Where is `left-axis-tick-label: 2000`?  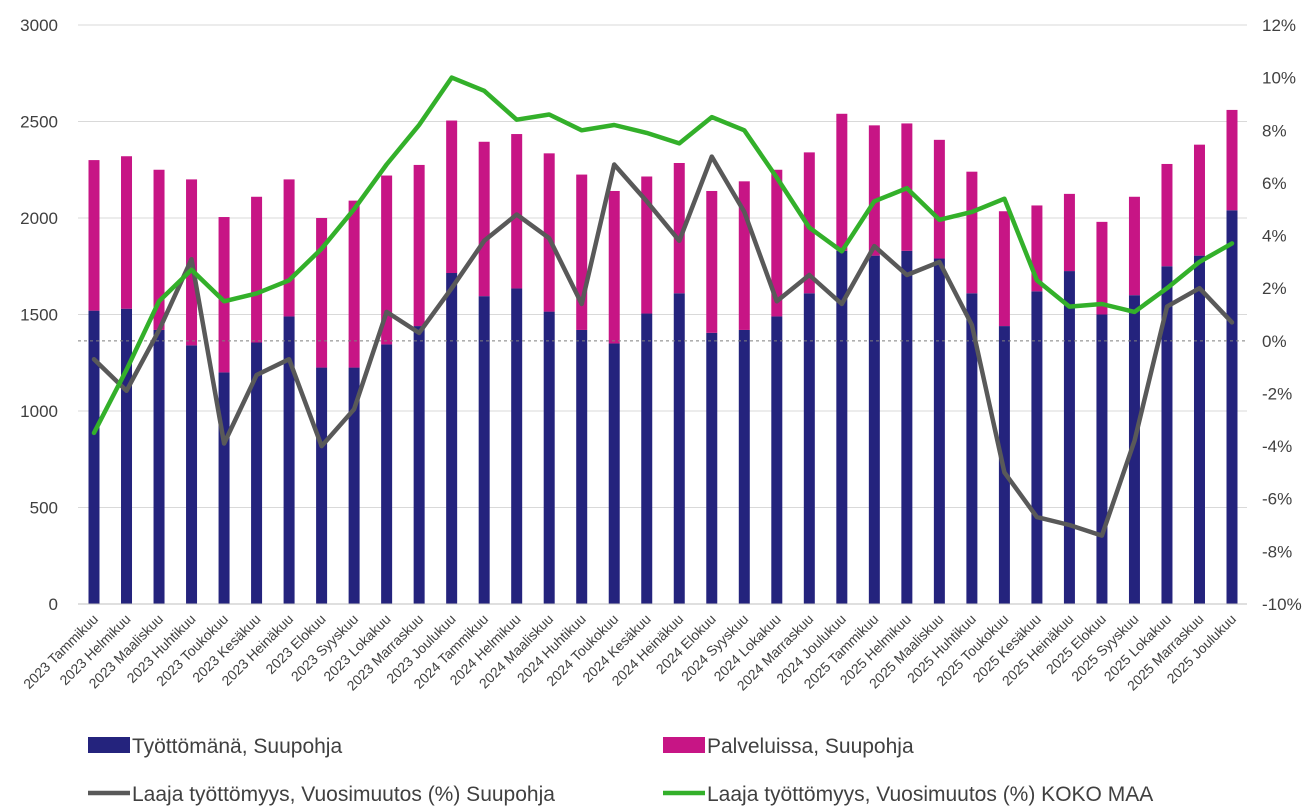
left-axis-tick-label: 2000 is located at coordinates (39, 218).